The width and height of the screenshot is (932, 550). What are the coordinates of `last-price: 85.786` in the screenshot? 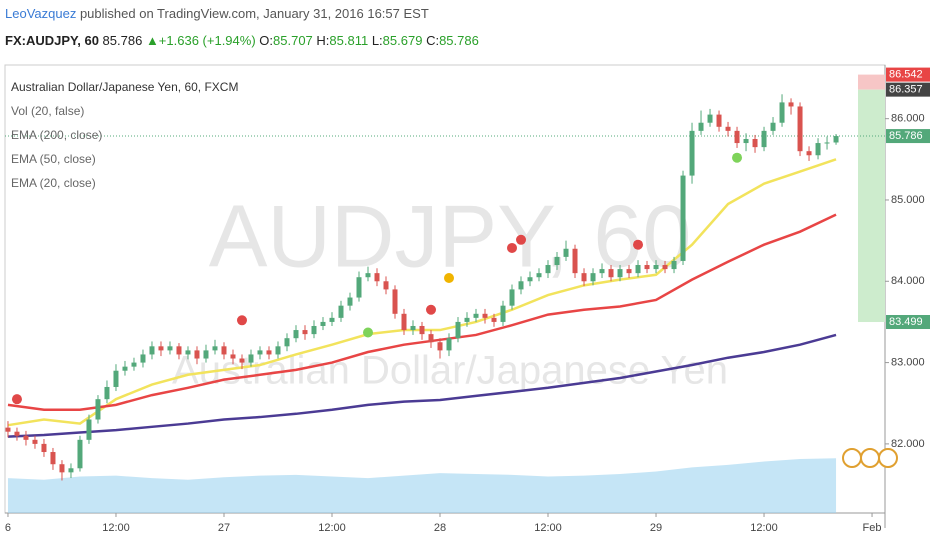 It's located at (122, 40).